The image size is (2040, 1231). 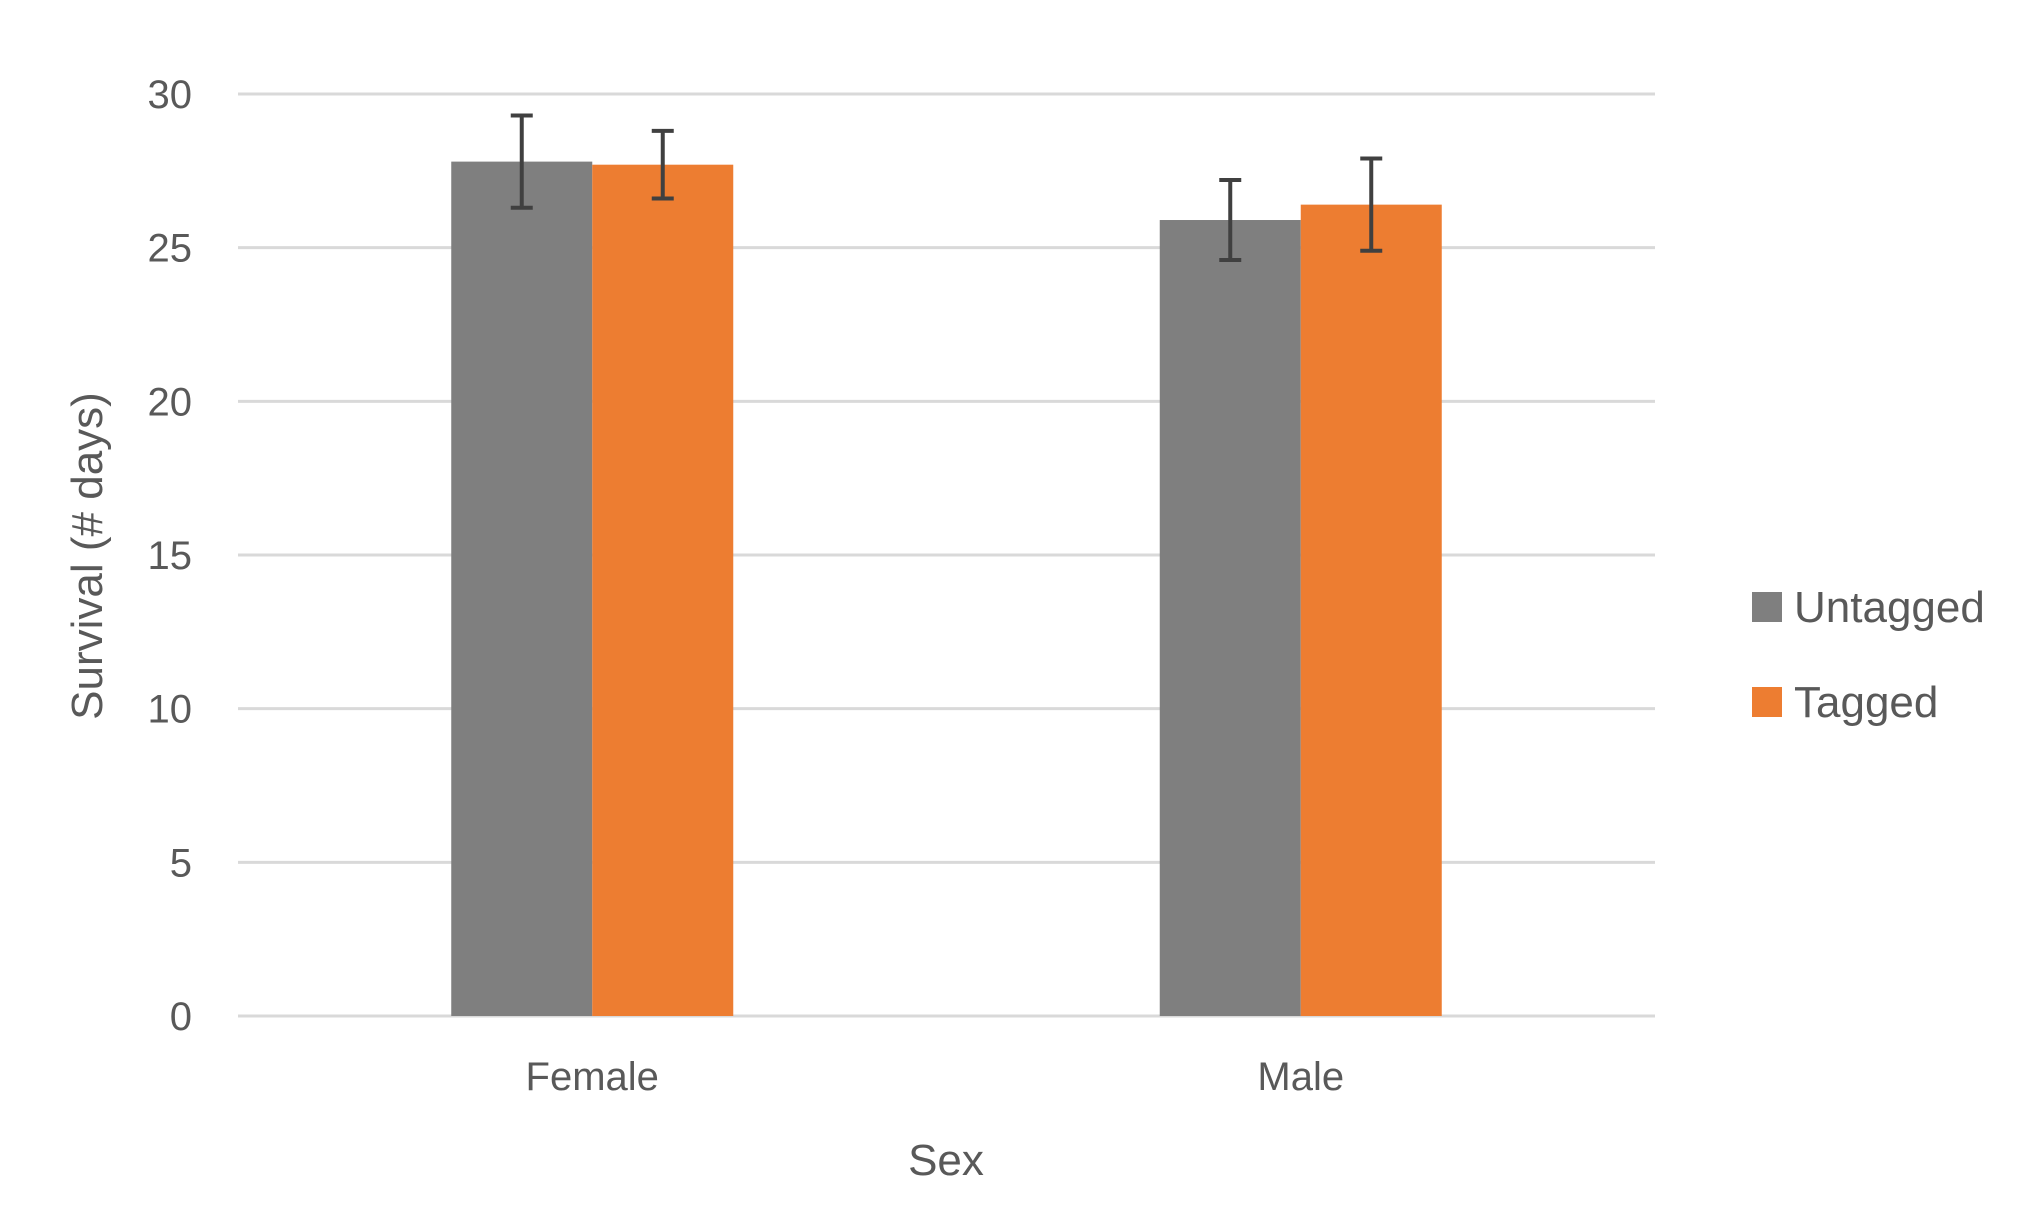 I want to click on legend-label: Tagged, so click(x=1866, y=702).